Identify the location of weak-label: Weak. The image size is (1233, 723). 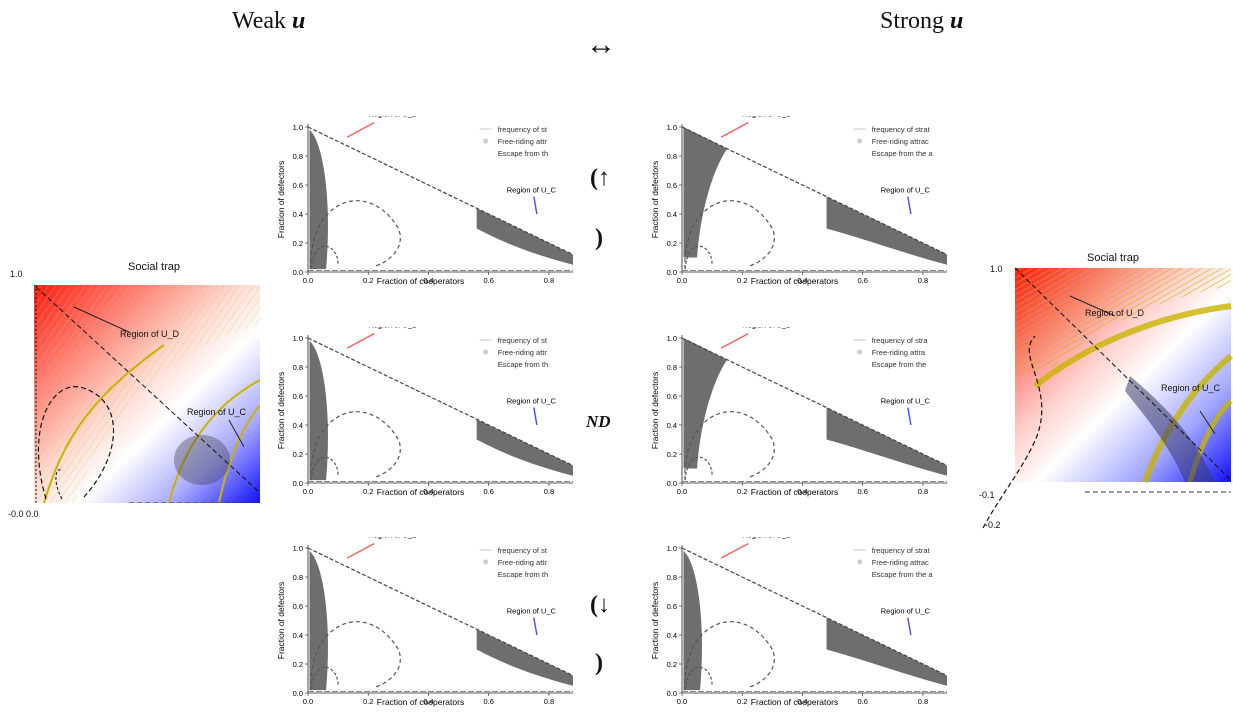
(259, 21).